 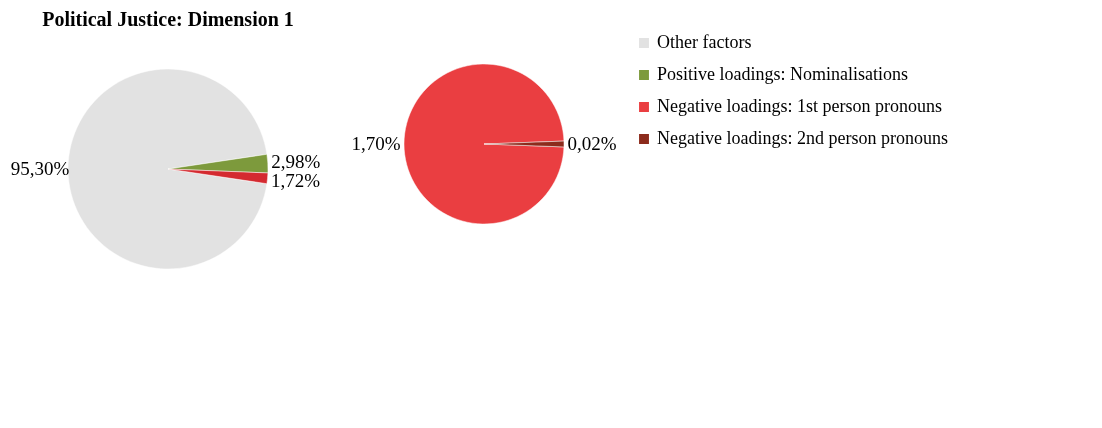 I want to click on data-label: 95,30%, so click(x=40, y=168).